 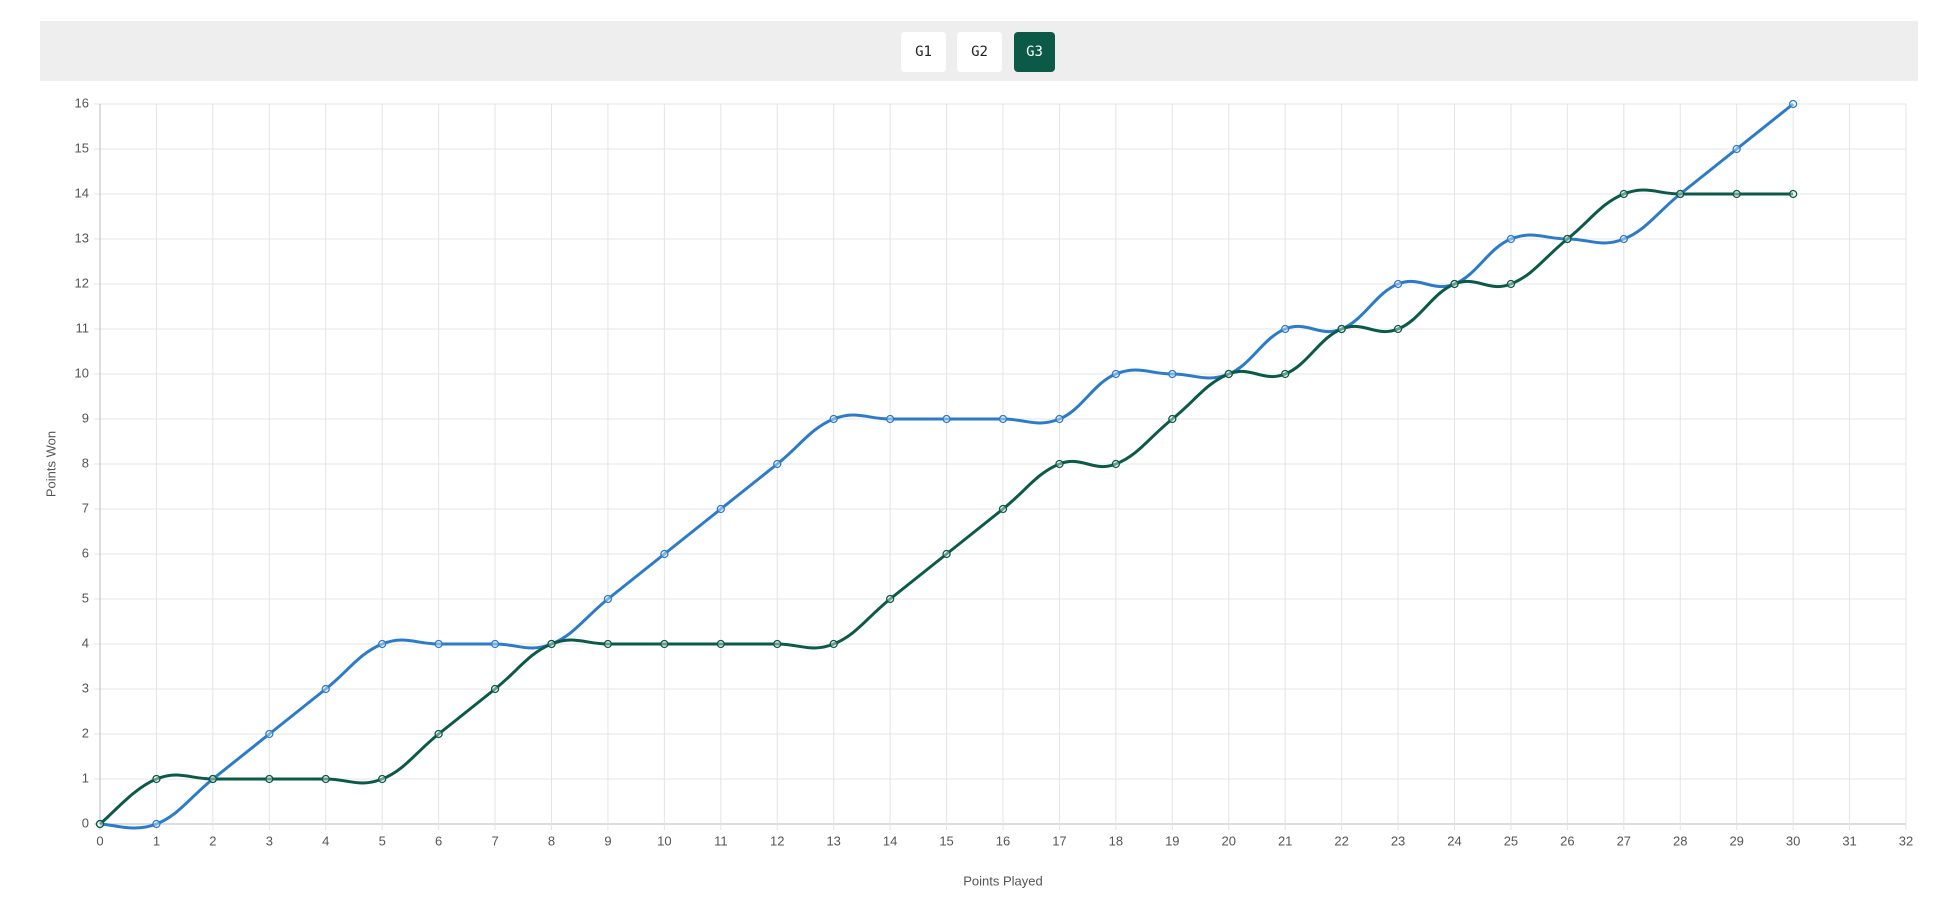 What do you see at coordinates (721, 840) in the screenshot?
I see `x-tick-label: 11` at bounding box center [721, 840].